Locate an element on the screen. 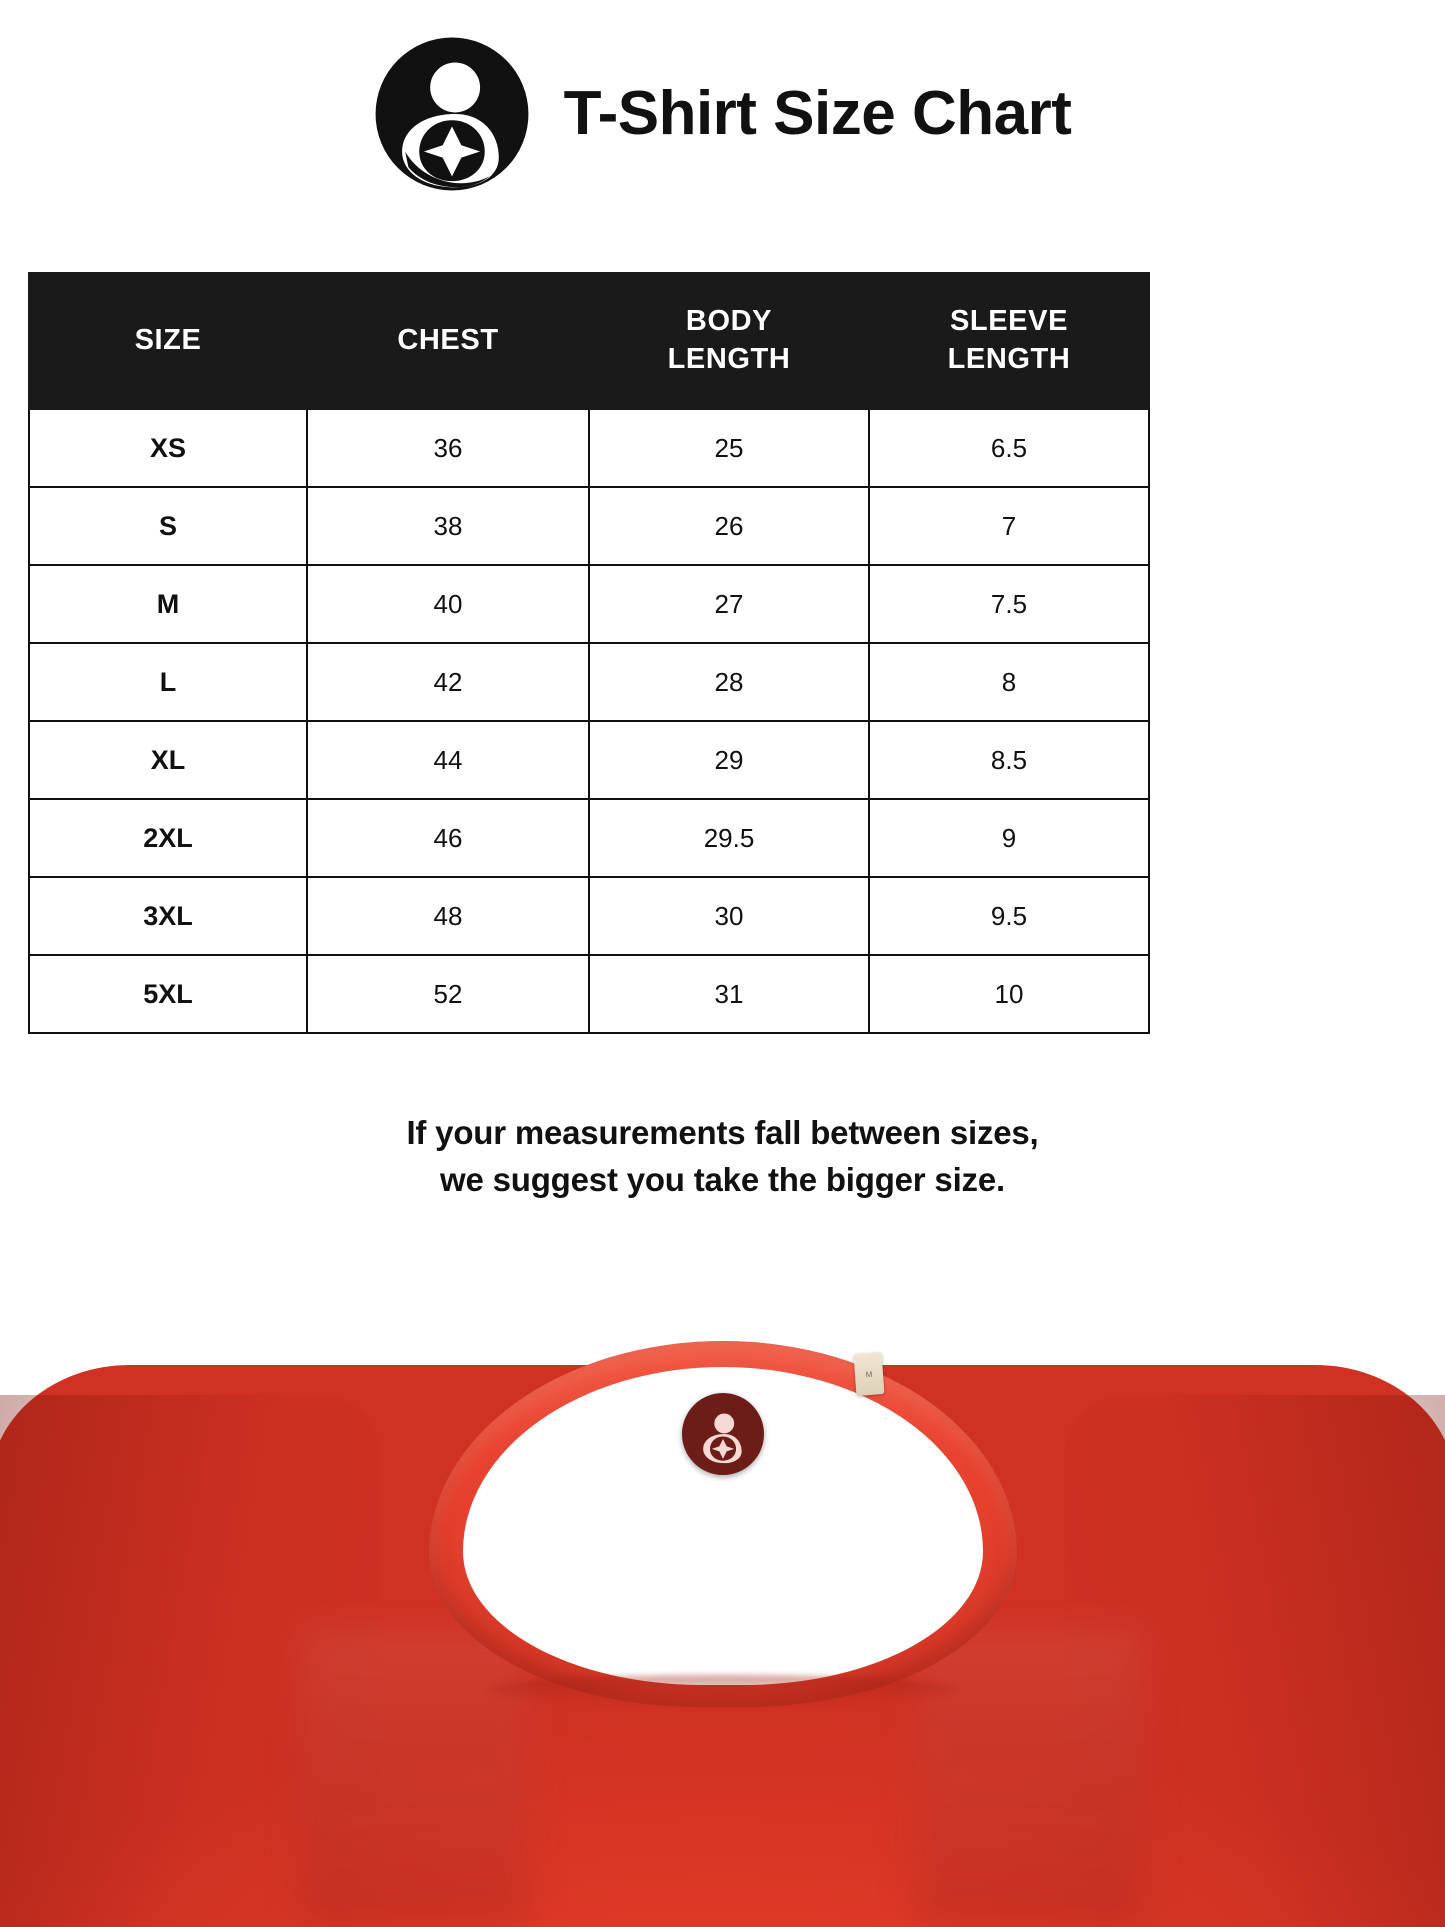 The height and width of the screenshot is (1927, 1445). sizing-note-line1: If your measurements fall between sizes, is located at coordinates (722, 1132).